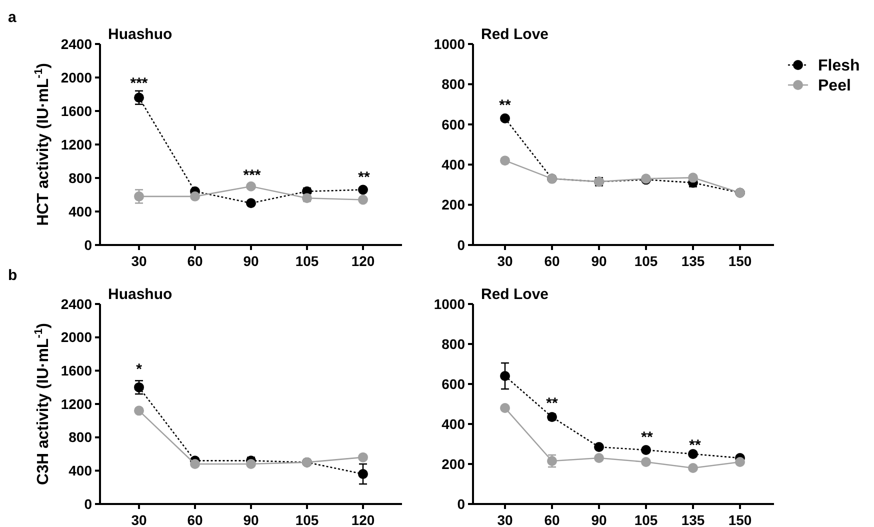  What do you see at coordinates (839, 66) in the screenshot?
I see `legend-label: Flesh` at bounding box center [839, 66].